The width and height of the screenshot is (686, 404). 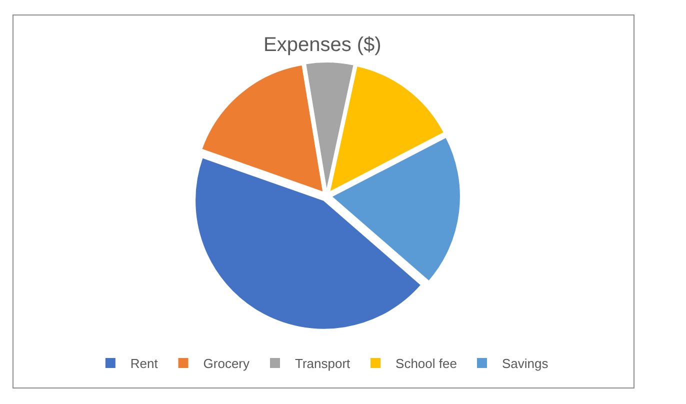 I want to click on legend-label: School fee, so click(x=426, y=364).